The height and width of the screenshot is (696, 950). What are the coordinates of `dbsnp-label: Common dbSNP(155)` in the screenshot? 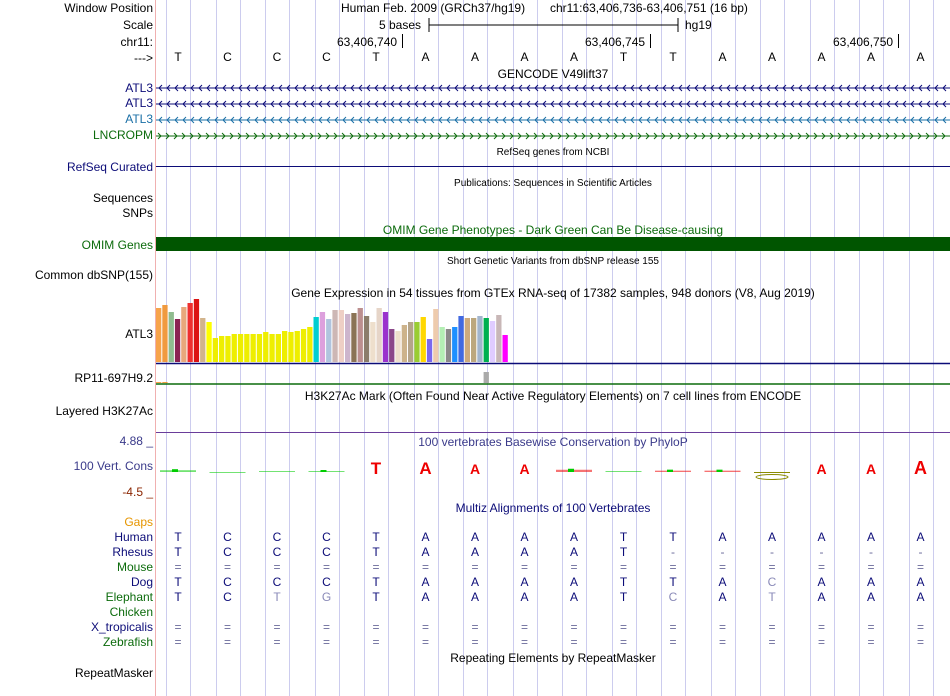 It's located at (93, 275).